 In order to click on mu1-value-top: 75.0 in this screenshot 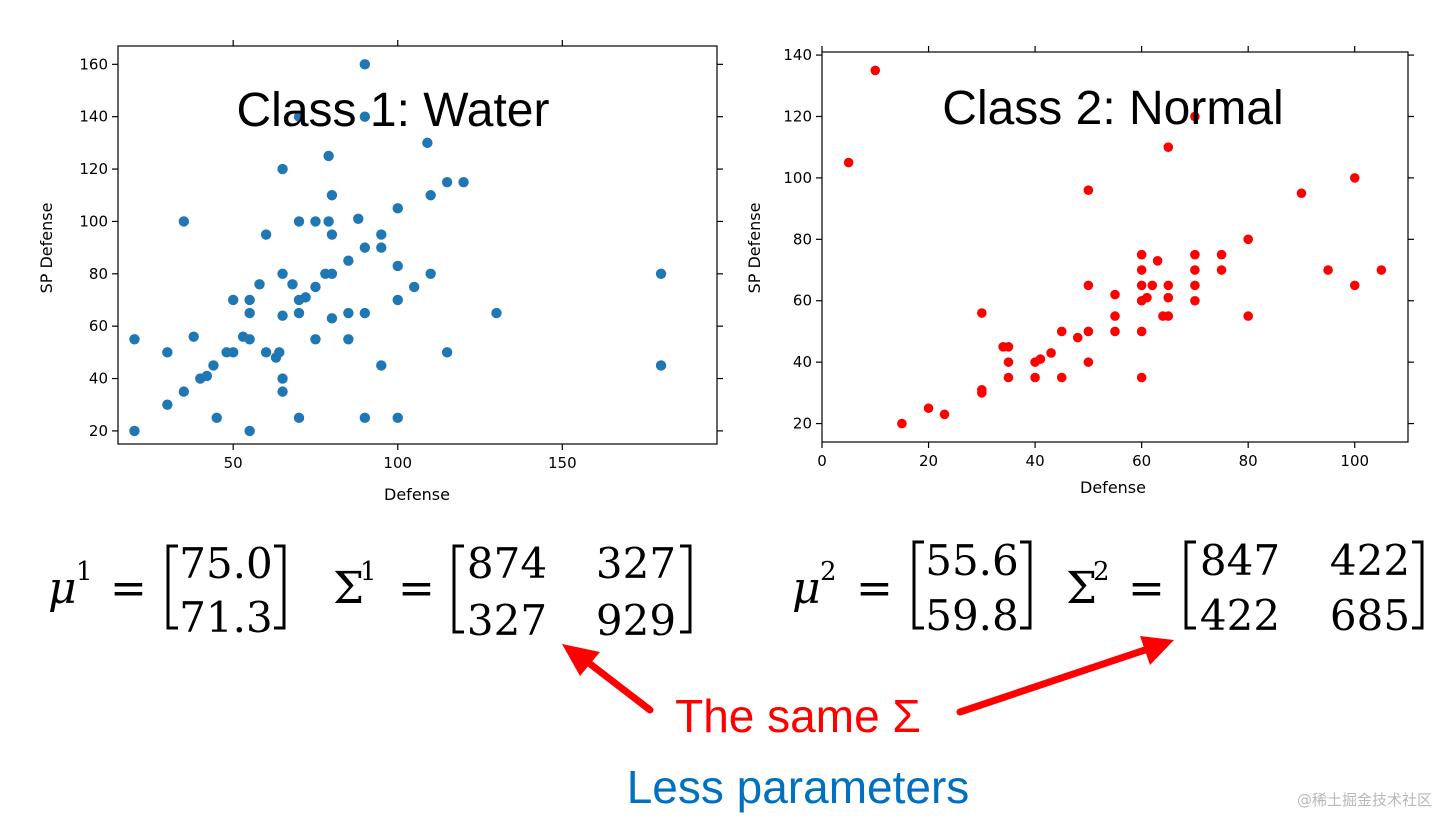, I will do `click(226, 563)`.